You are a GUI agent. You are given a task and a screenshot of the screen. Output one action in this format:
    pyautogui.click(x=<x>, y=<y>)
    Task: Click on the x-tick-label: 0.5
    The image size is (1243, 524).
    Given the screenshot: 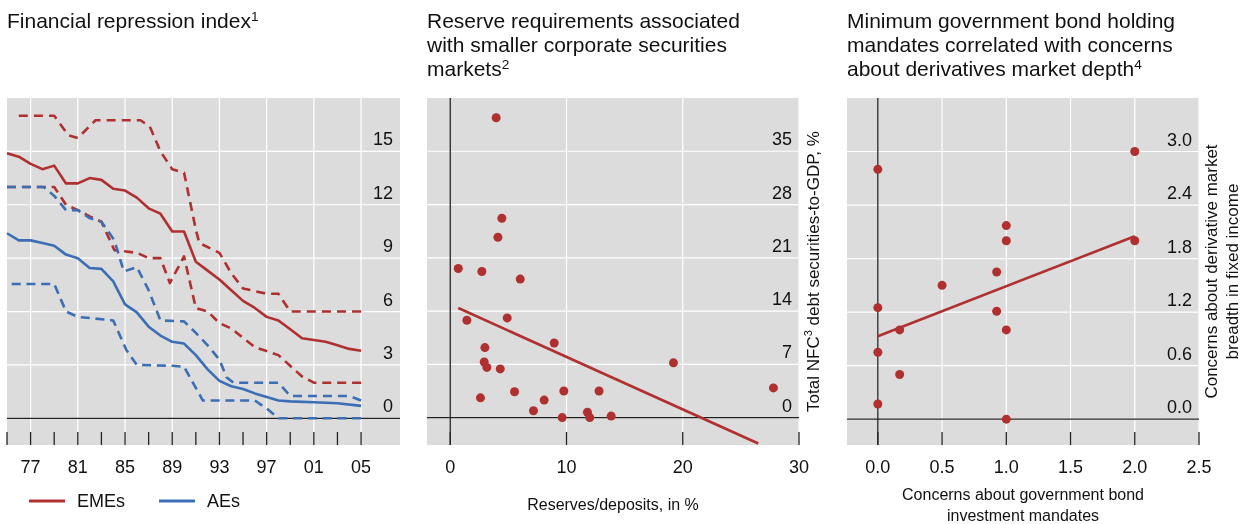 What is the action you would take?
    pyautogui.click(x=942, y=467)
    